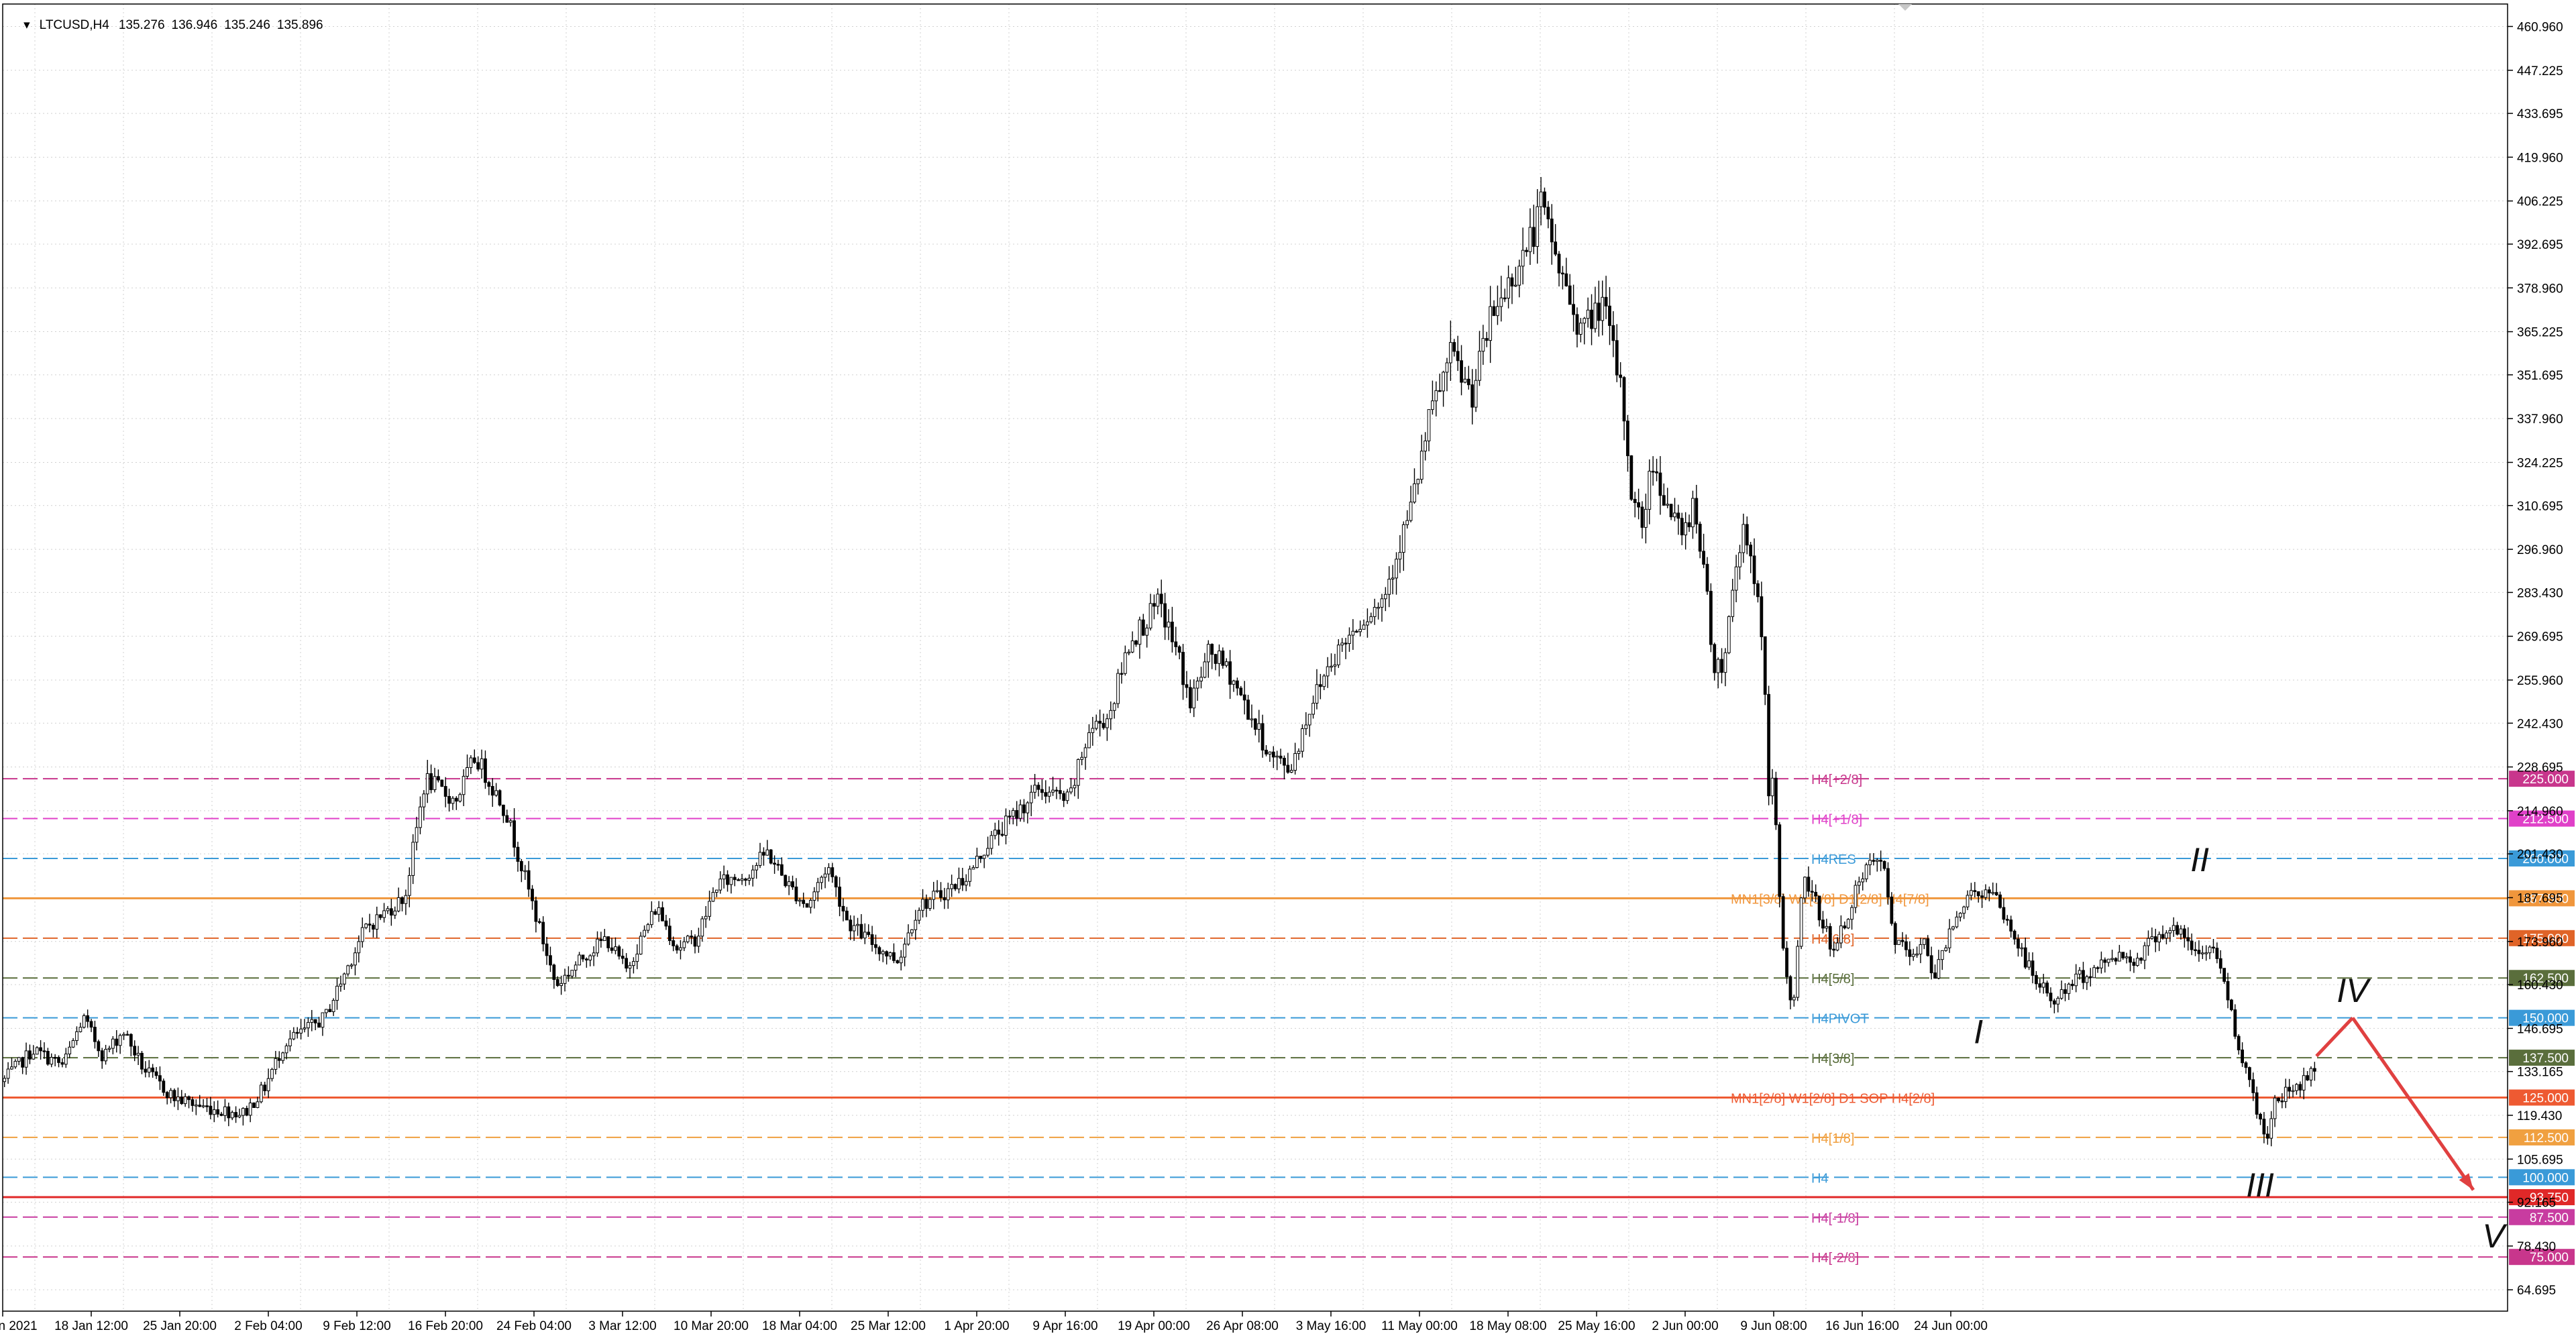 This screenshot has width=2576, height=1342. Describe the element at coordinates (1833, 859) in the screenshot. I see `level-label: H4RES` at that location.